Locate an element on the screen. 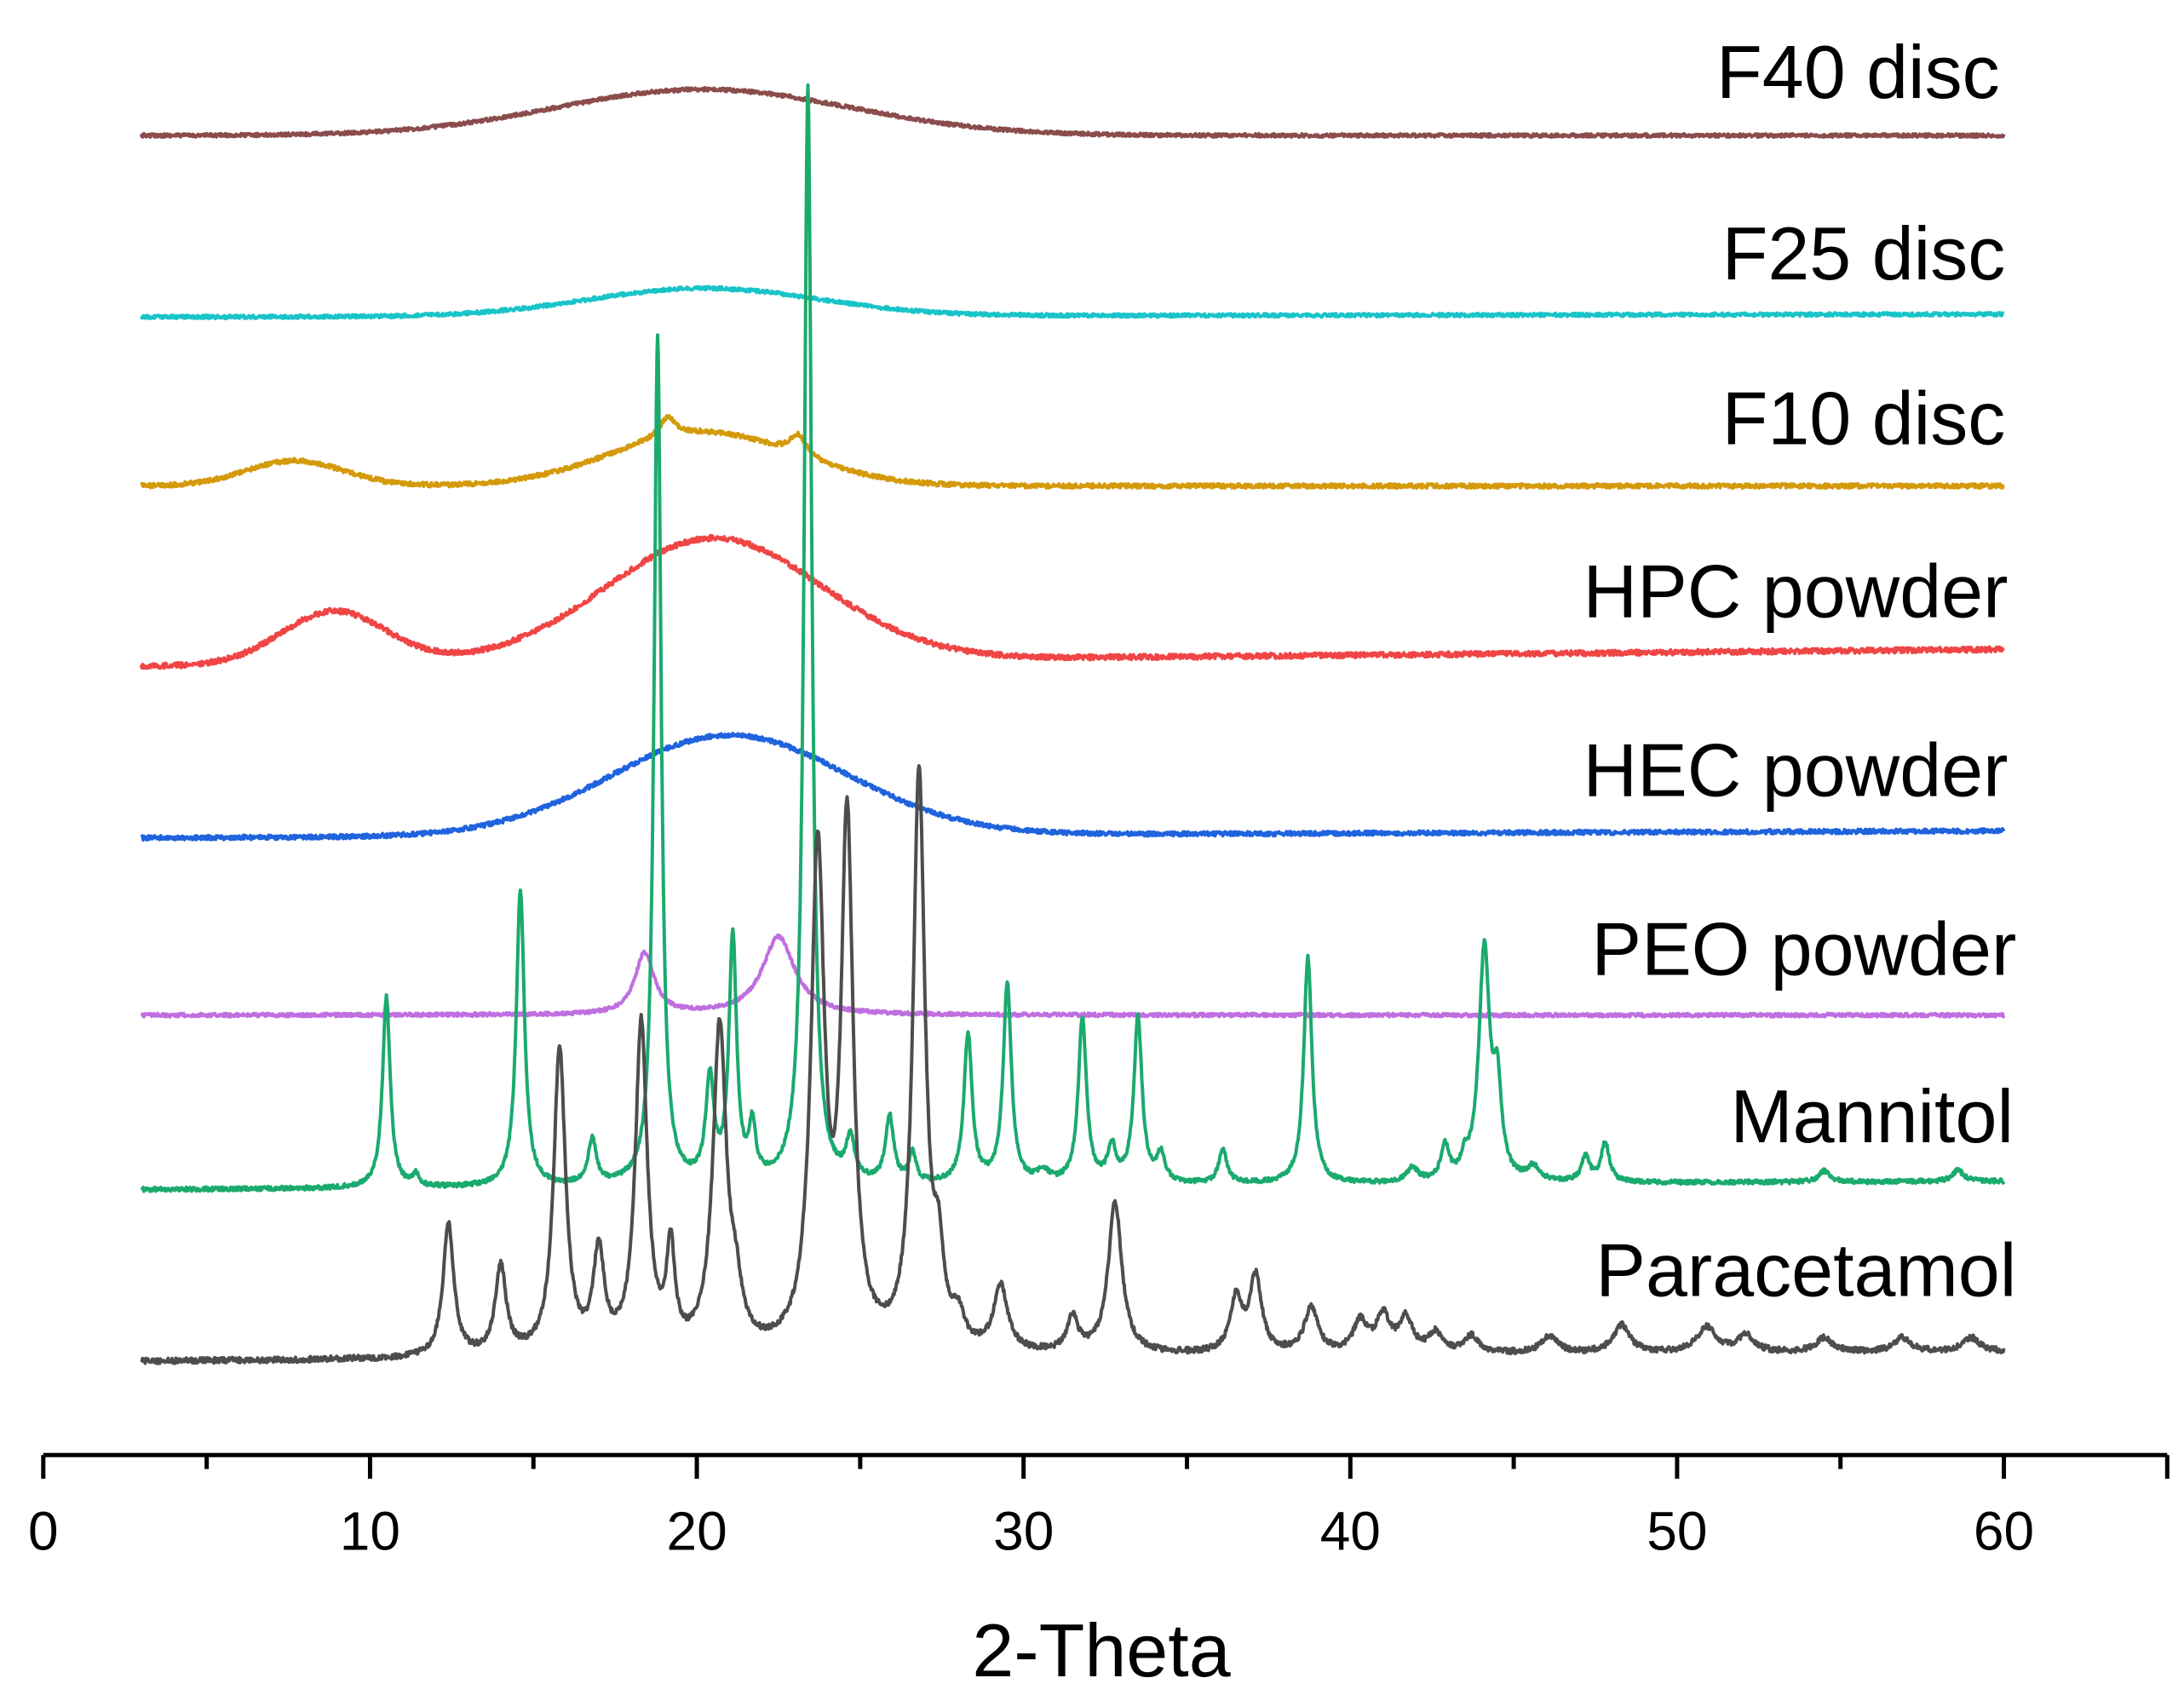  series-label-hec-powder: HEC powder is located at coordinates (1796, 770).